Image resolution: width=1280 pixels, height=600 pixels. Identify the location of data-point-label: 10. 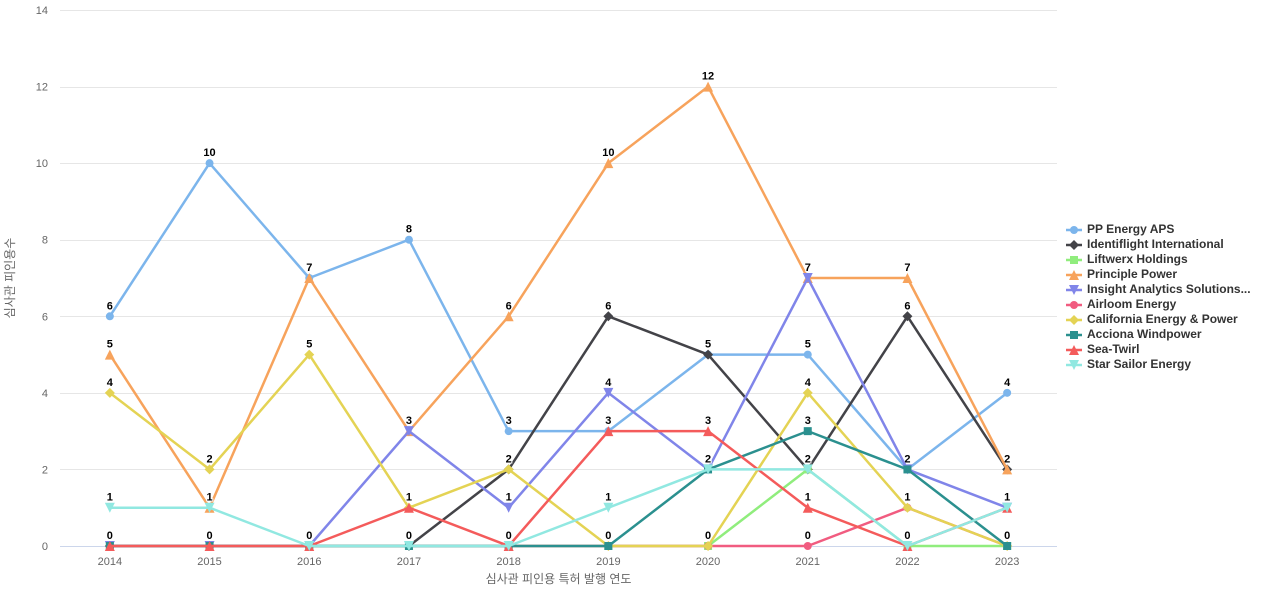
(209, 153).